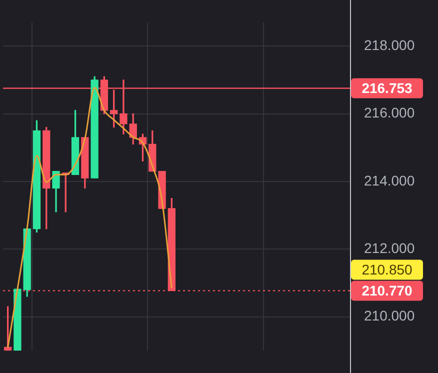 The height and width of the screenshot is (373, 438). What do you see at coordinates (387, 270) in the screenshot?
I see `text: 210.850` at bounding box center [387, 270].